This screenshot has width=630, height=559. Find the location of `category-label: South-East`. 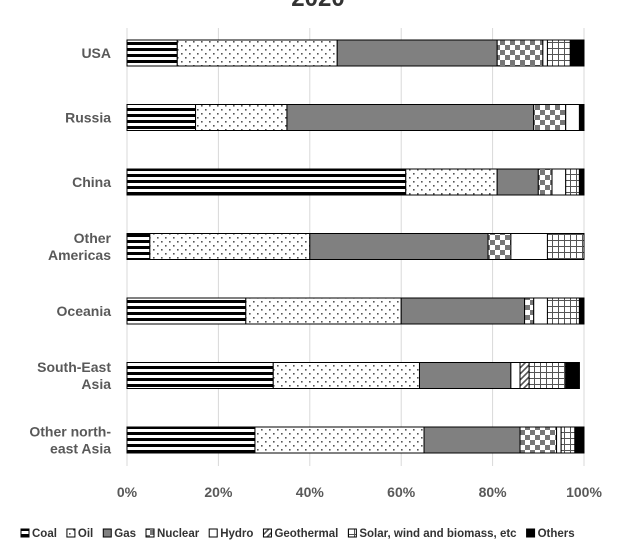

category-label: South-East is located at coordinates (74, 367).